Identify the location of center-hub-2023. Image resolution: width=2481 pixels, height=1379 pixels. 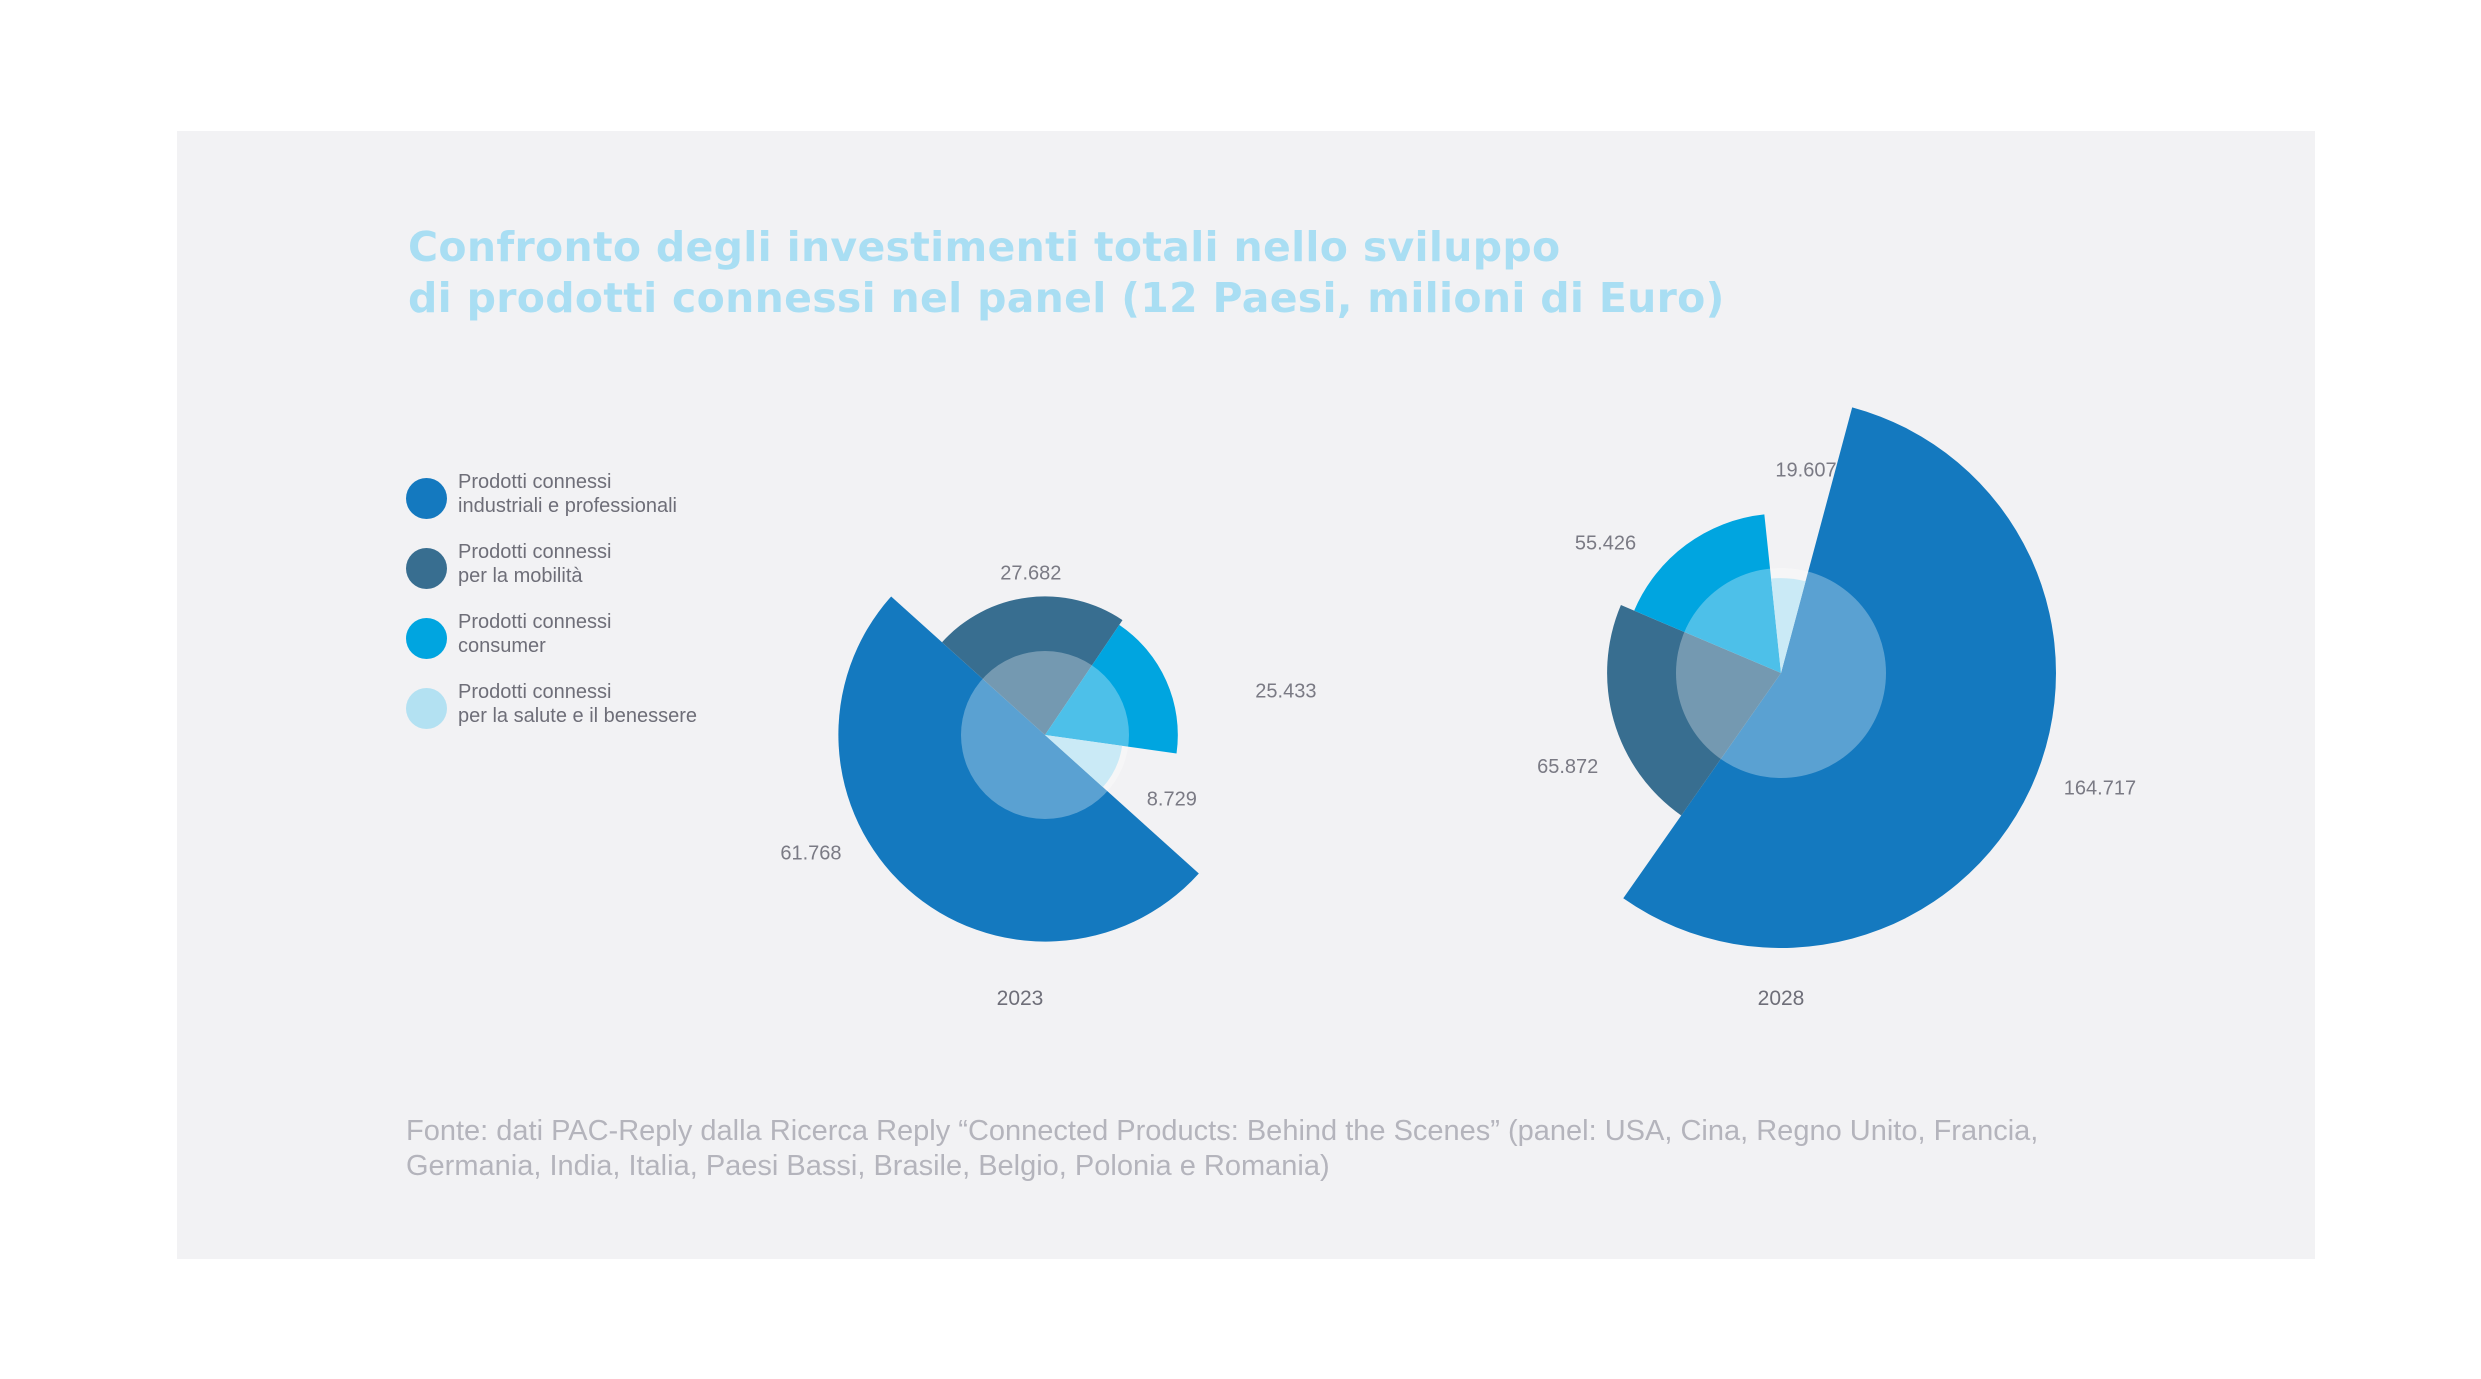
(1045, 735).